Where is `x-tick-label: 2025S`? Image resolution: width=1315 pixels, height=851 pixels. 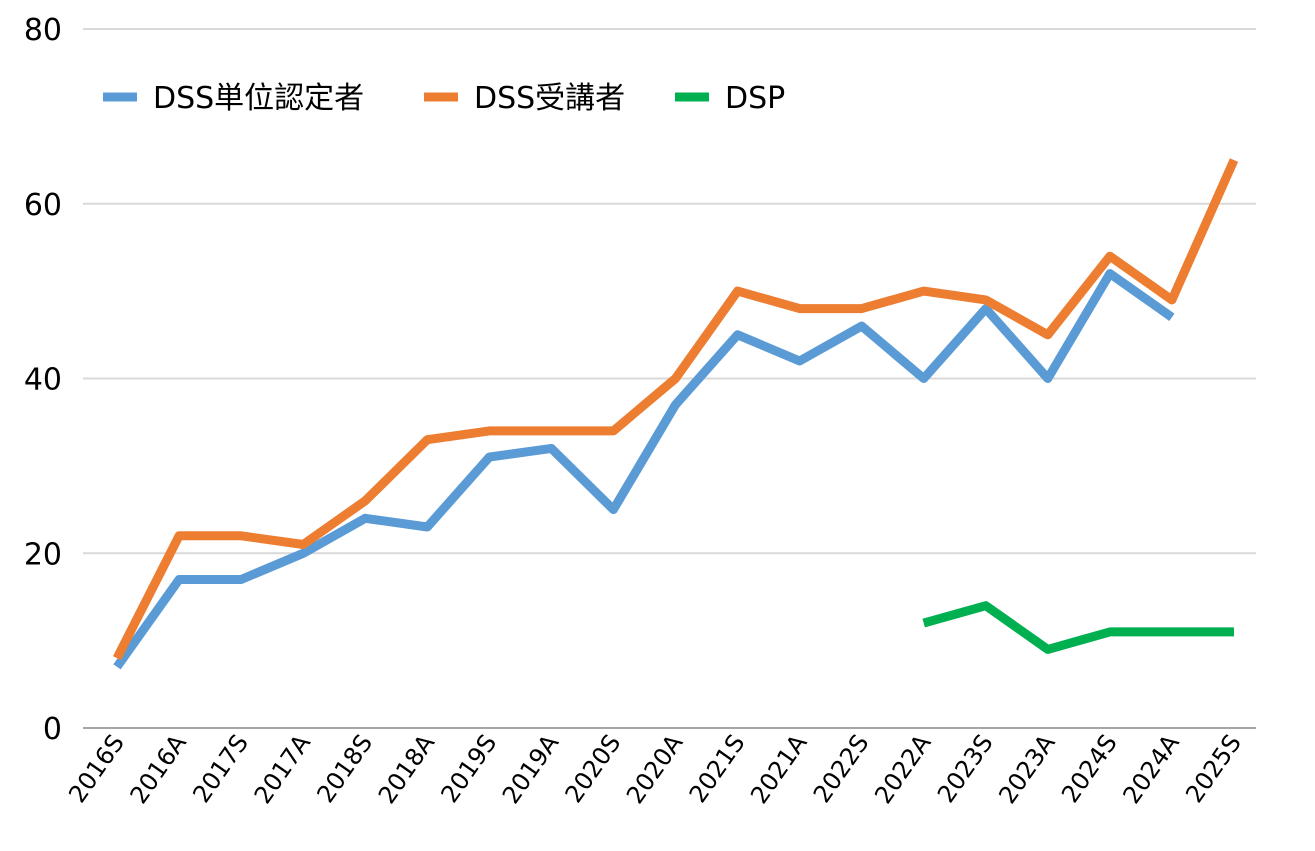 x-tick-label: 2025S is located at coordinates (1213, 768).